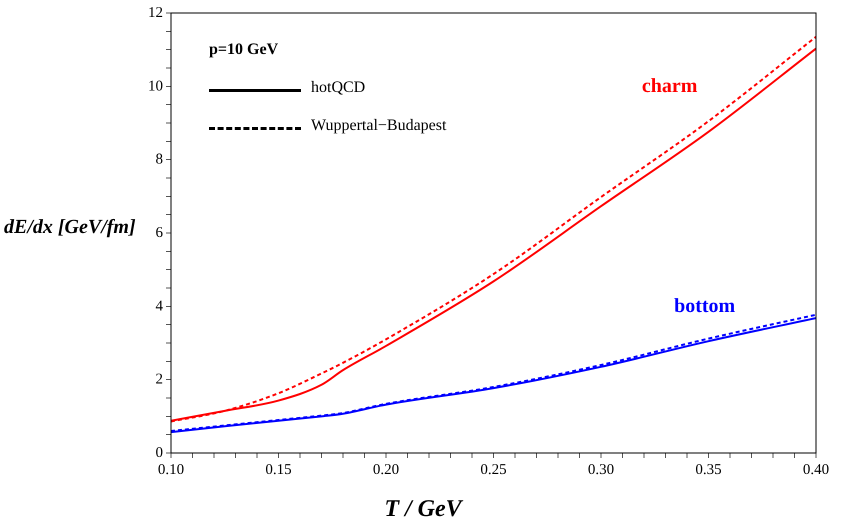  What do you see at coordinates (493, 470) in the screenshot?
I see `x-tick-label: 0.25` at bounding box center [493, 470].